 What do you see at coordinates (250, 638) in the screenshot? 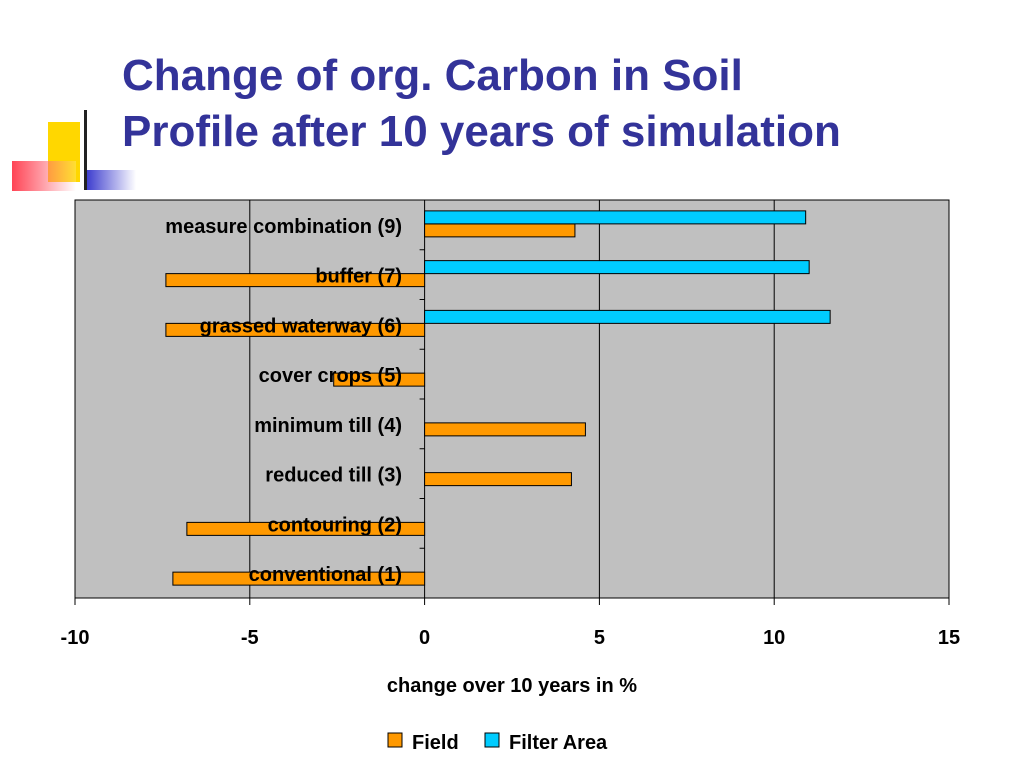
I see `x-tick-label: -5` at bounding box center [250, 638].